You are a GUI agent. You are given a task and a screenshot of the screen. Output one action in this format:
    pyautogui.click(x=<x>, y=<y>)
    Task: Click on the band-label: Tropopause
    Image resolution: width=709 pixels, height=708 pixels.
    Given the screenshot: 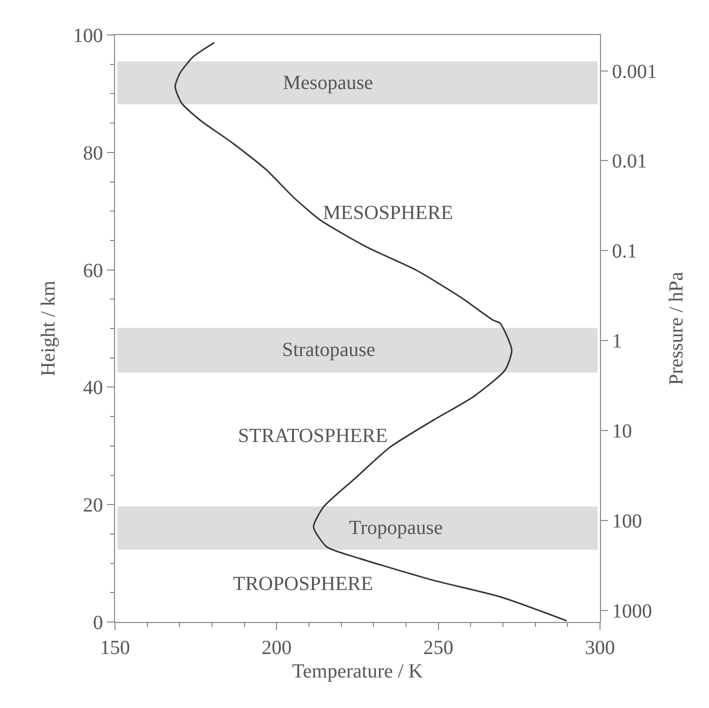 What is the action you would take?
    pyautogui.click(x=396, y=528)
    